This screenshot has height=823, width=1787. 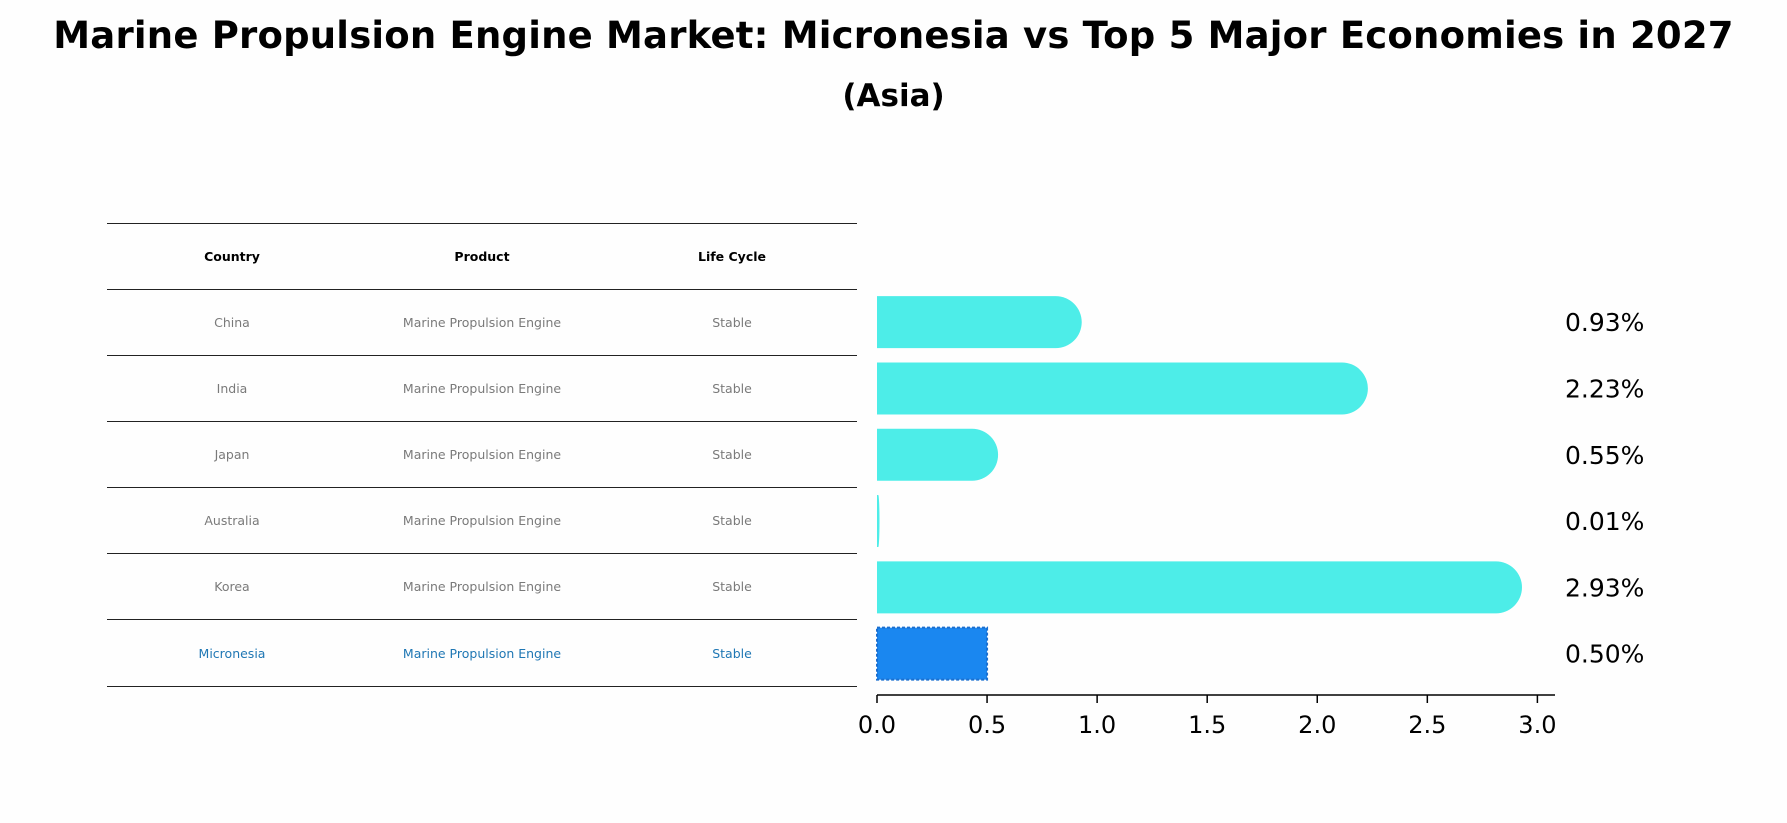 What do you see at coordinates (1427, 725) in the screenshot?
I see `x-tick-label: 2.5` at bounding box center [1427, 725].